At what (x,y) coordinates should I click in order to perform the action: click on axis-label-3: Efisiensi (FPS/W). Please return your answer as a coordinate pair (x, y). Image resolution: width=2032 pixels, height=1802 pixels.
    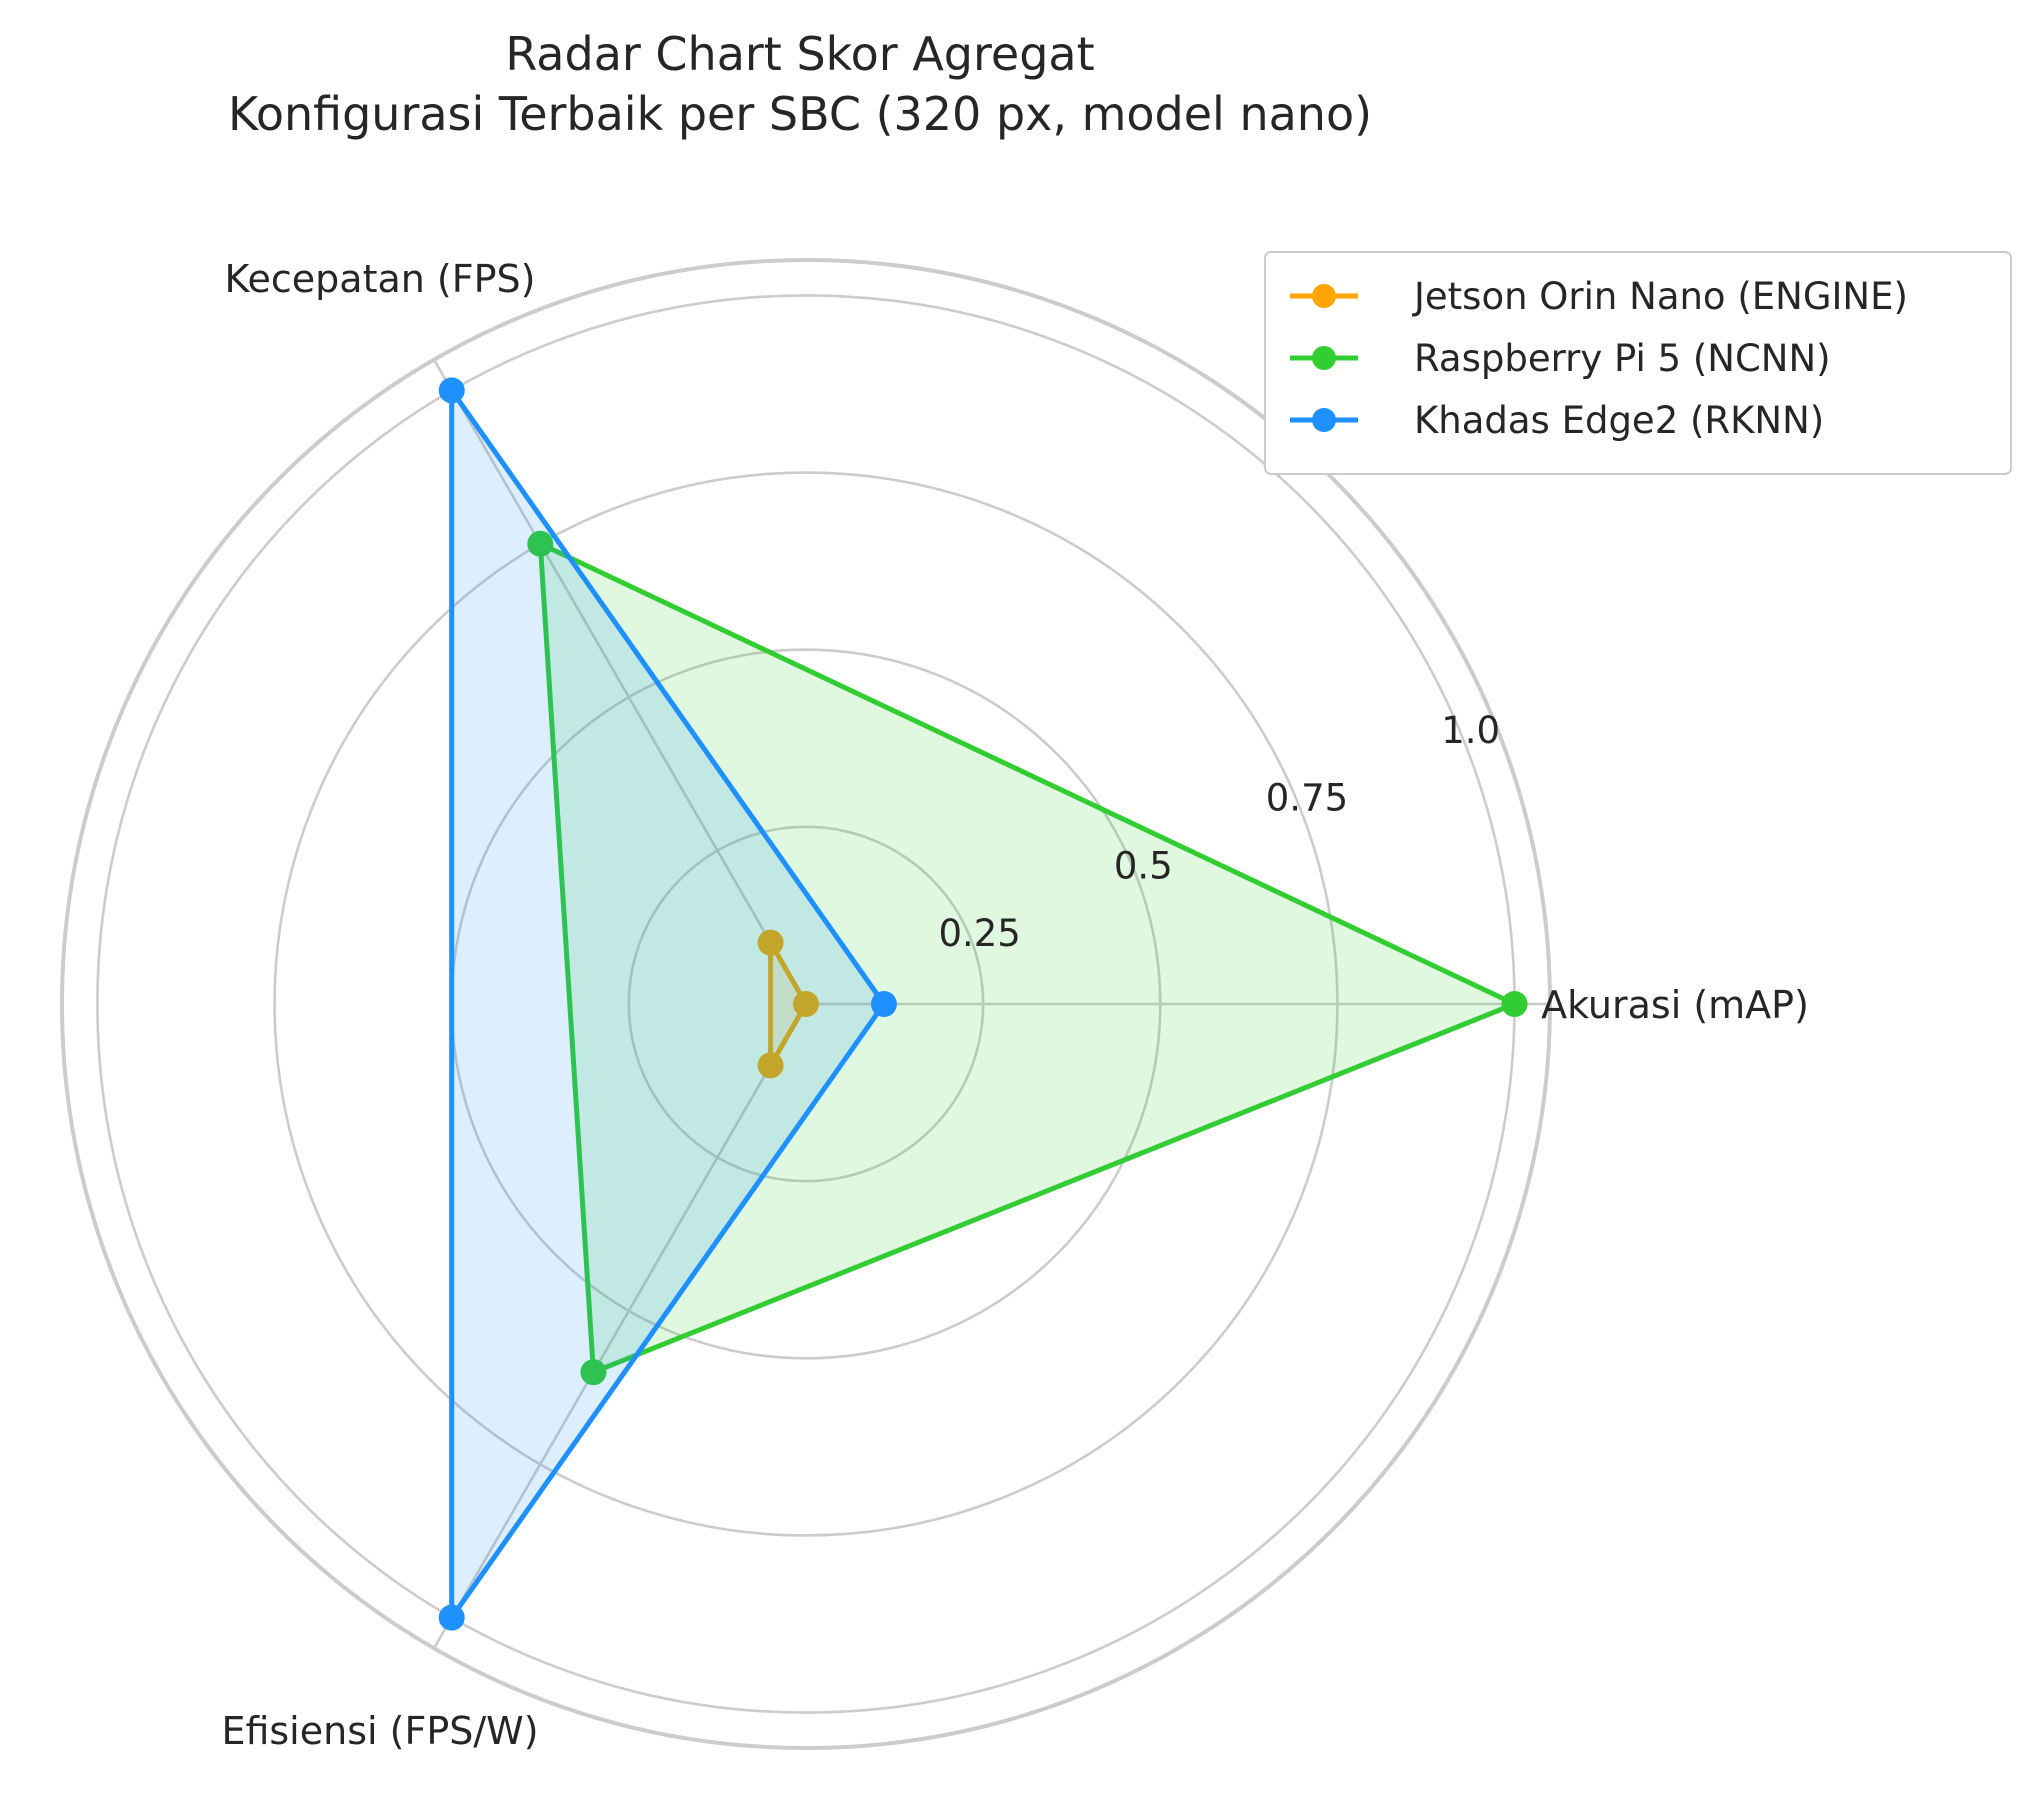
    Looking at the image, I should click on (379, 1731).